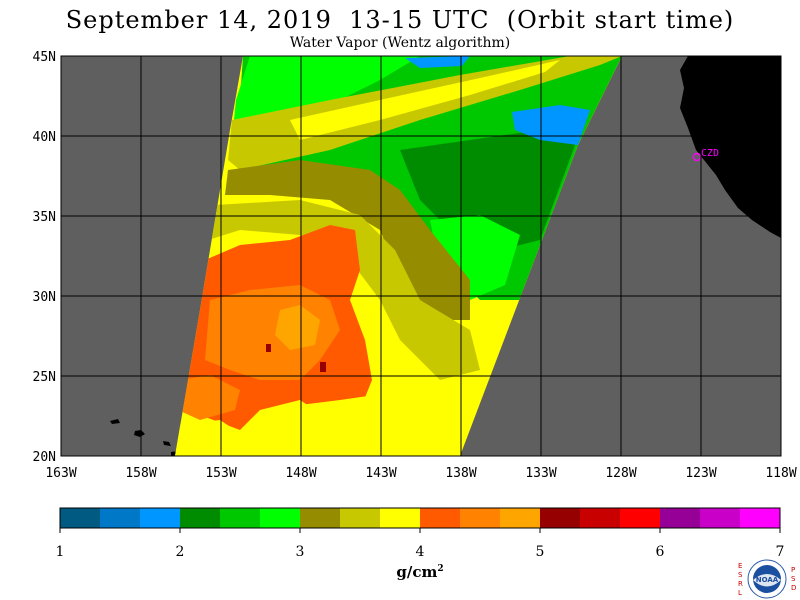  Describe the element at coordinates (60, 473) in the screenshot. I see `lon-label: 163W` at that location.